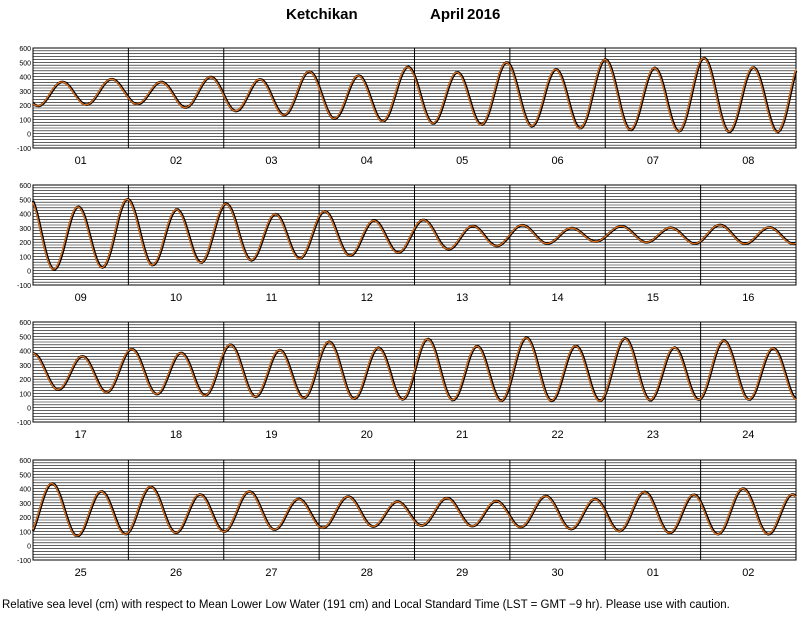 The width and height of the screenshot is (800, 618). Describe the element at coordinates (462, 298) in the screenshot. I see `day-label: 13` at that location.